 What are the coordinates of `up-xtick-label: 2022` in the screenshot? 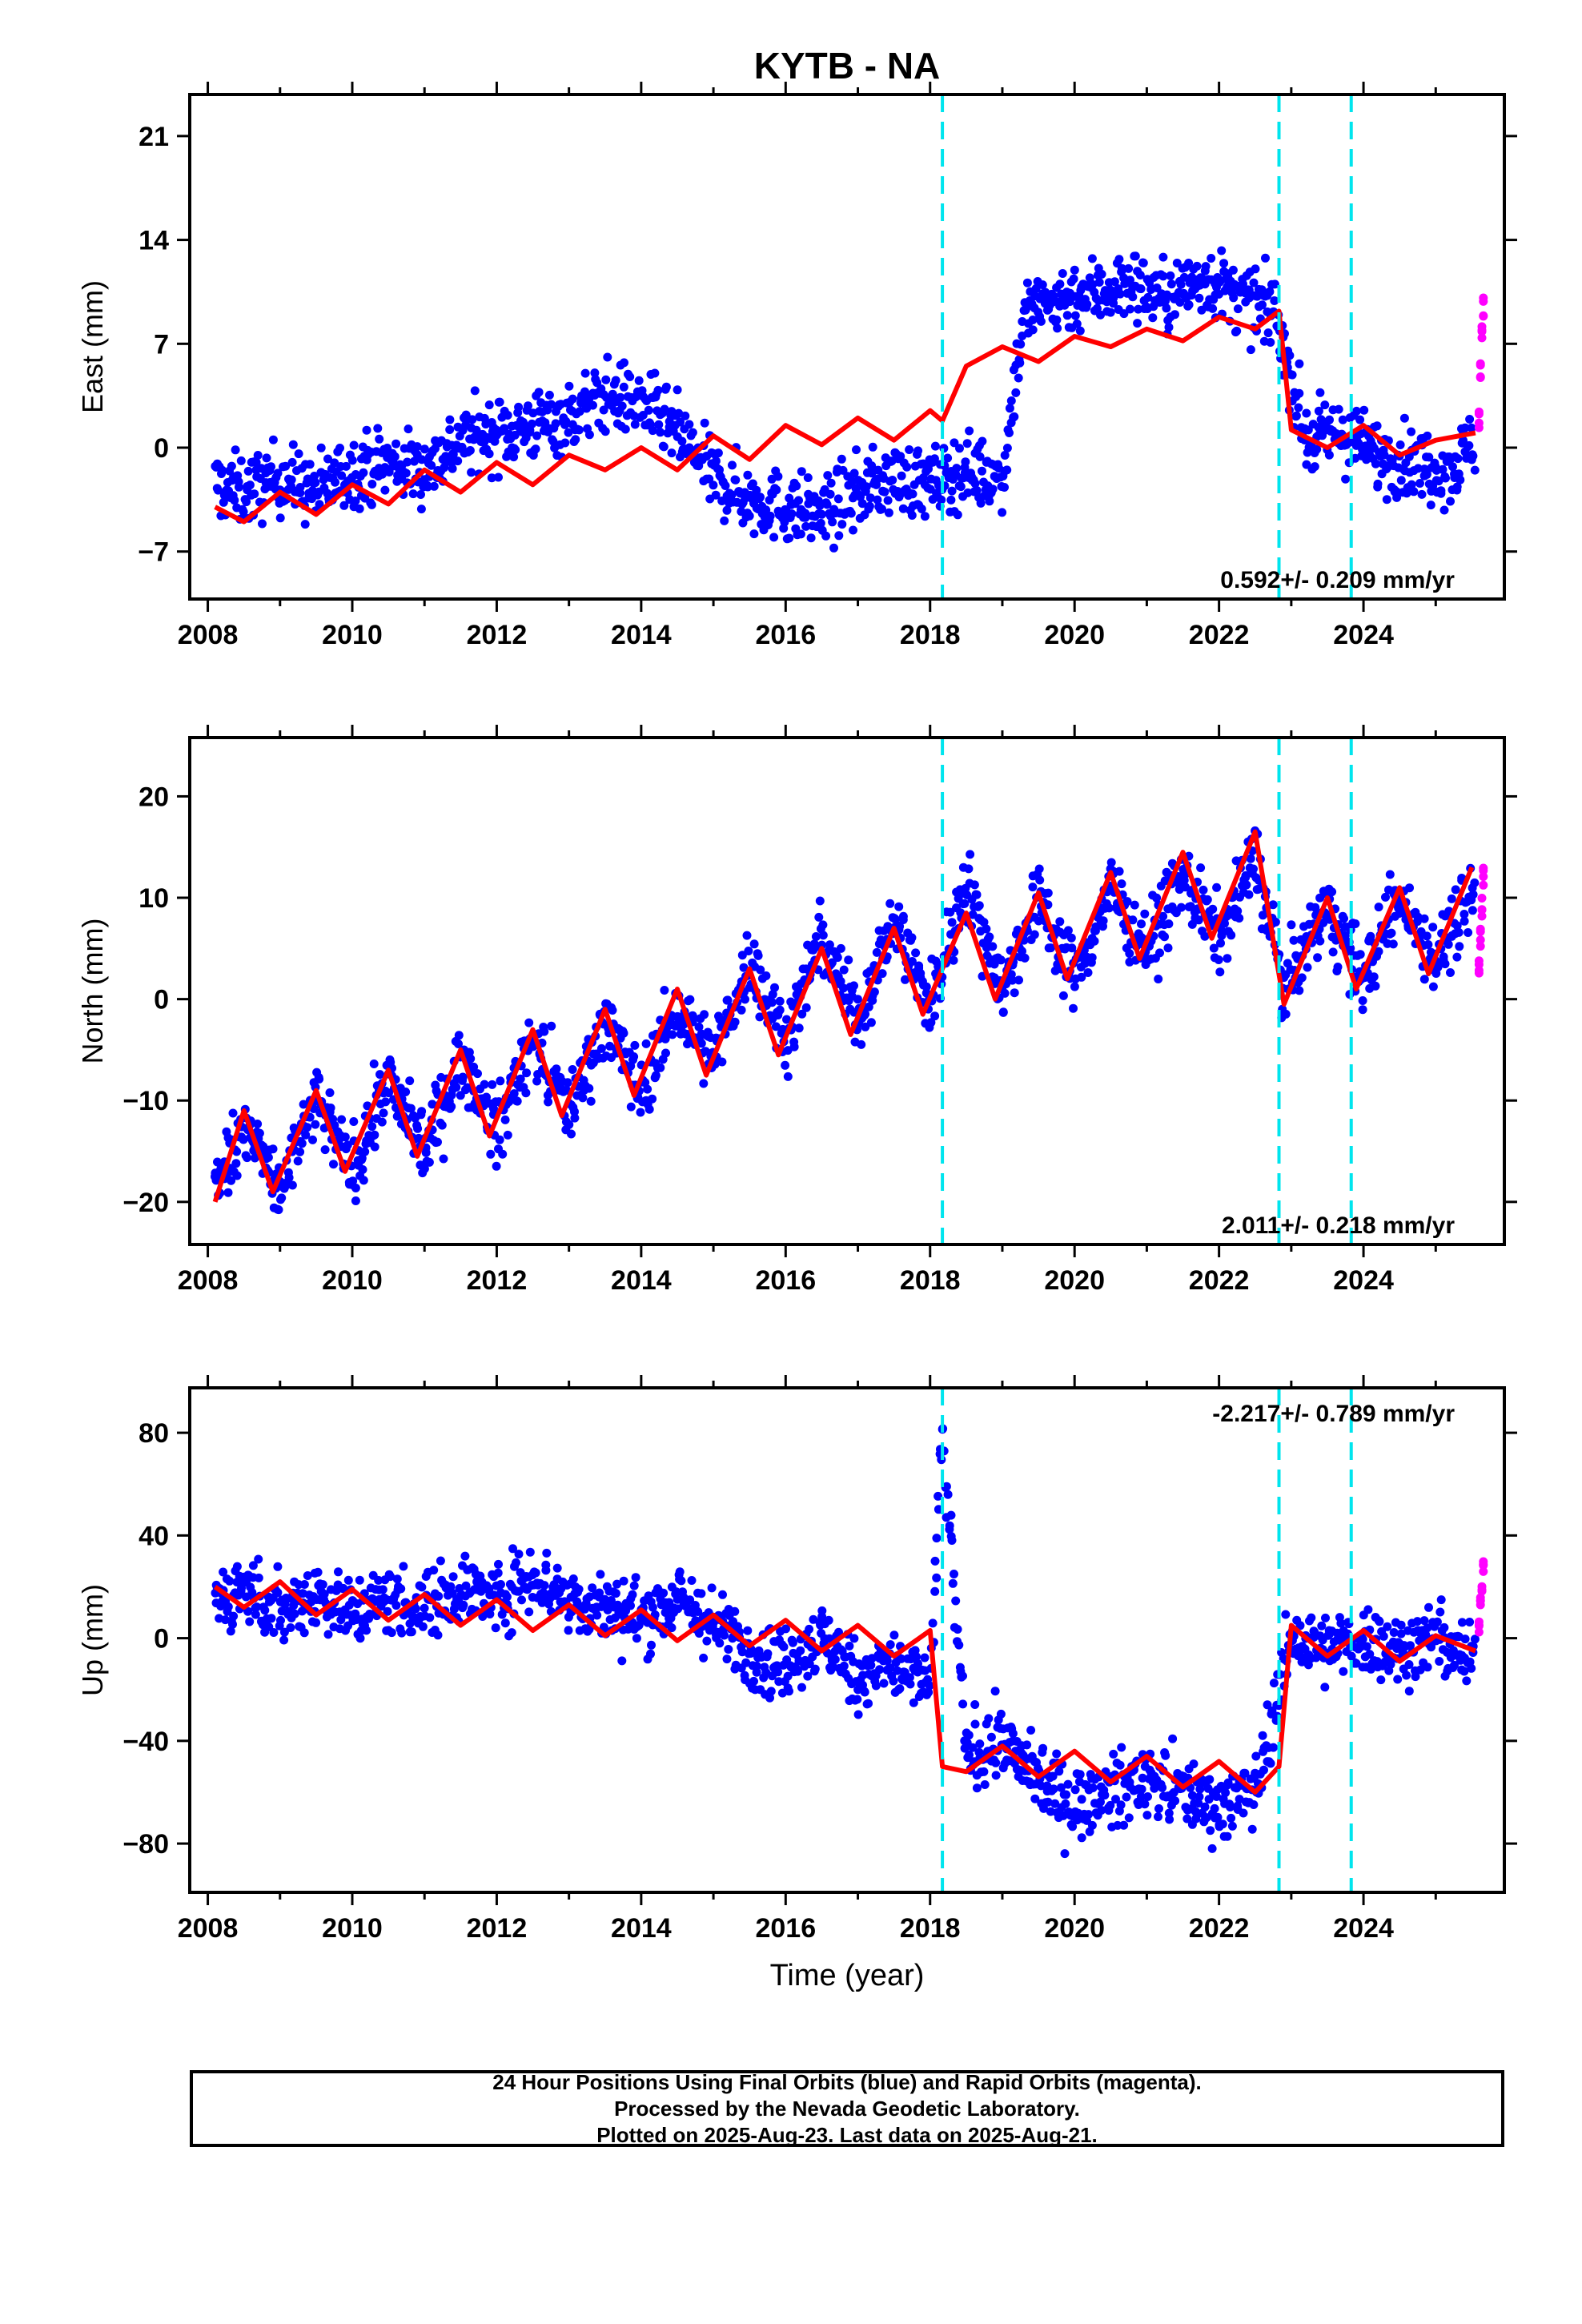 It's located at (1219, 1929).